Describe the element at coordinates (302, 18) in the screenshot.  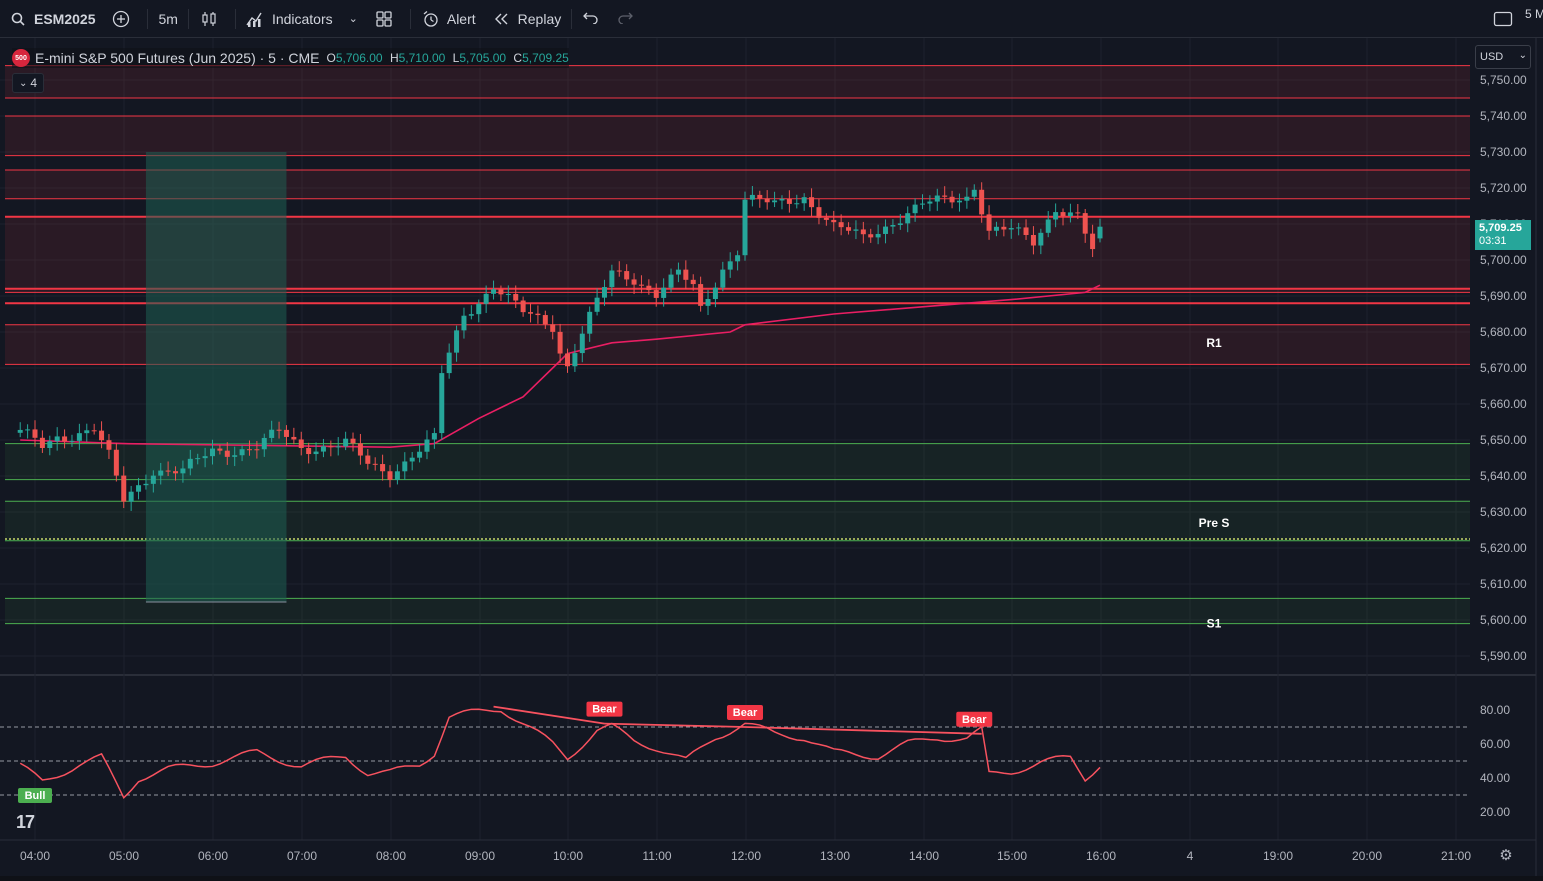
I see `indicators-label: Indicators` at that location.